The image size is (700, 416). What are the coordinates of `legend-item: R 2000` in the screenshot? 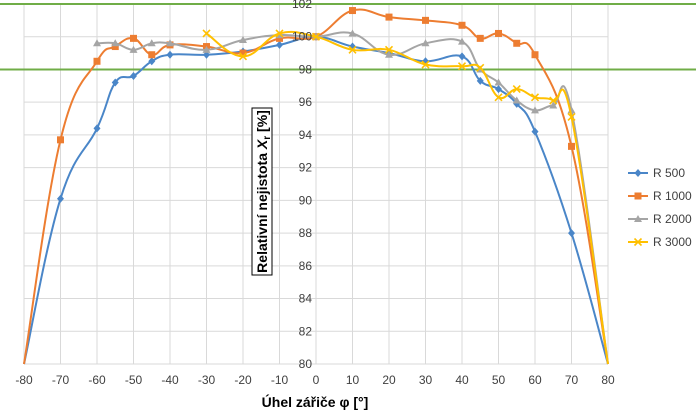 It's located at (660, 219).